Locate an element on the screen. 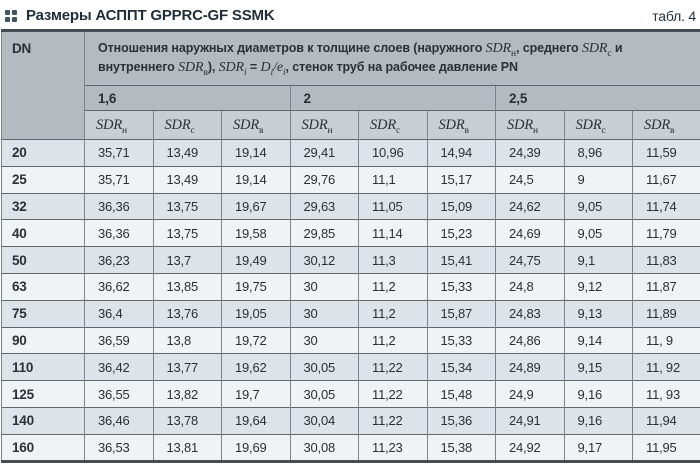 The height and width of the screenshot is (471, 700). sdr-value: 29,76 is located at coordinates (324, 179).